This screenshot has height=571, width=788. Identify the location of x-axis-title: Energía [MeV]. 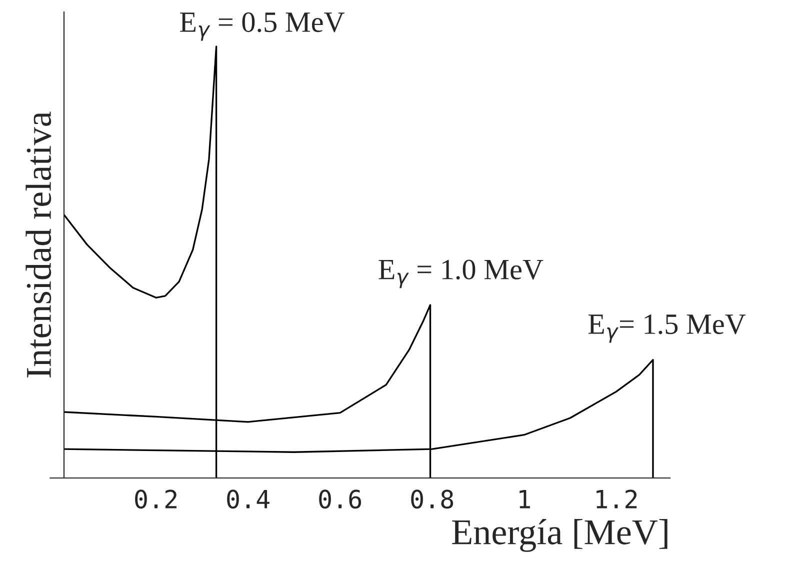
(560, 535).